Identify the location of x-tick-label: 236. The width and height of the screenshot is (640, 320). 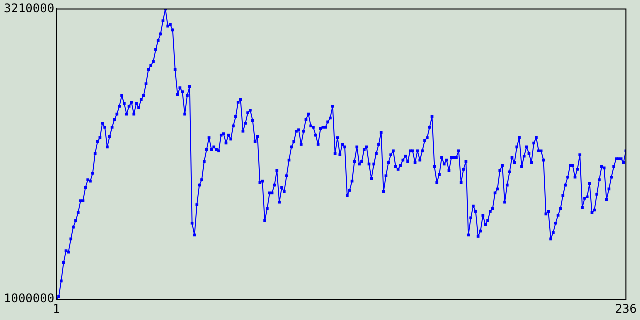
(626, 309).